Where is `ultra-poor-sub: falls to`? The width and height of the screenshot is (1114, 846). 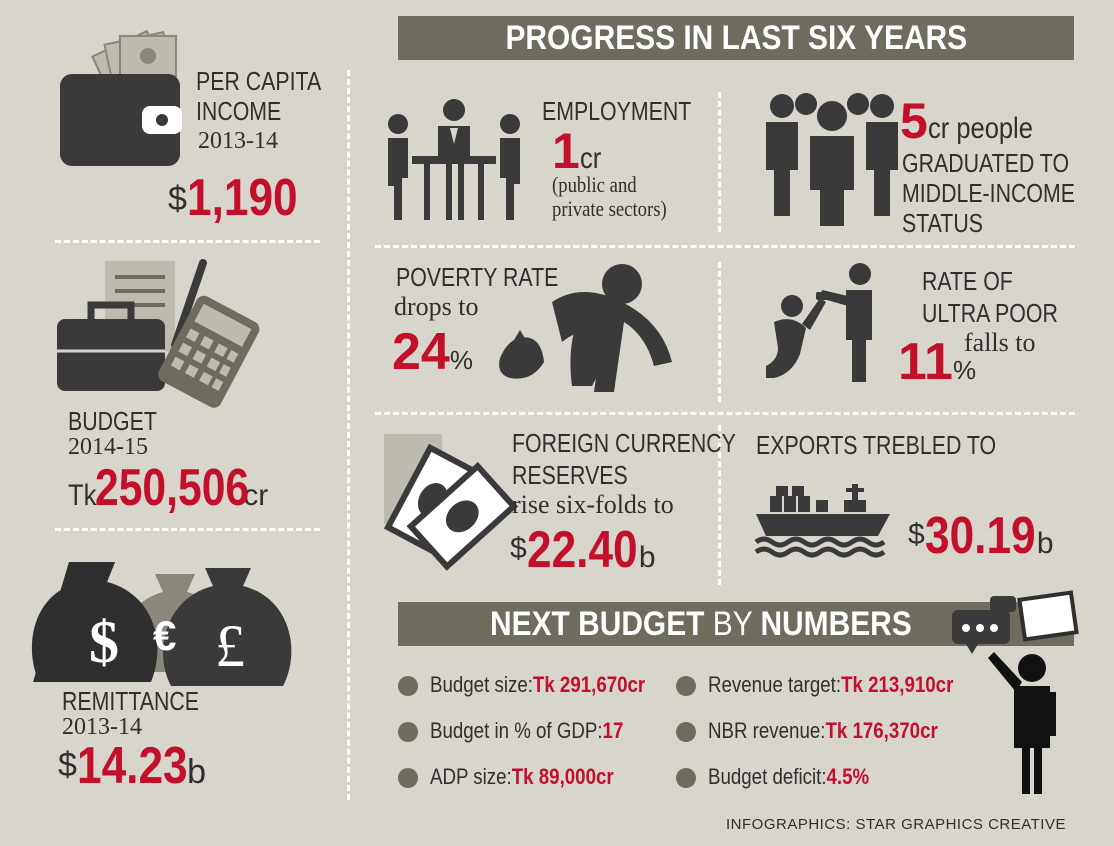
ultra-poor-sub: falls to is located at coordinates (1000, 342).